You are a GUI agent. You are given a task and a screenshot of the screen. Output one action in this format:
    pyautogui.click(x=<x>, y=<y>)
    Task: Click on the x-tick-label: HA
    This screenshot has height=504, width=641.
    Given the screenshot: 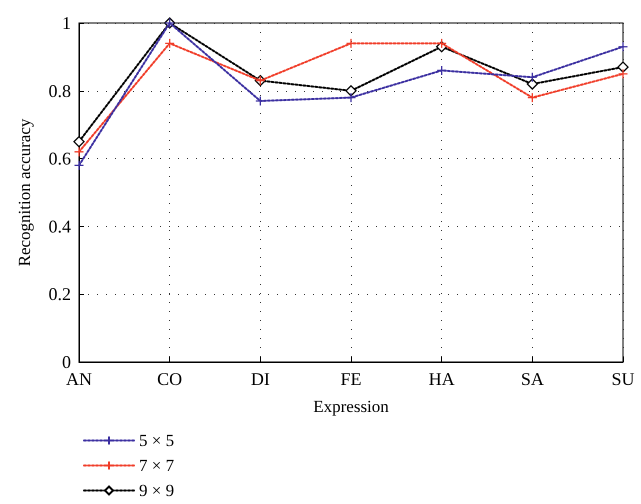 What is the action you would take?
    pyautogui.click(x=441, y=379)
    